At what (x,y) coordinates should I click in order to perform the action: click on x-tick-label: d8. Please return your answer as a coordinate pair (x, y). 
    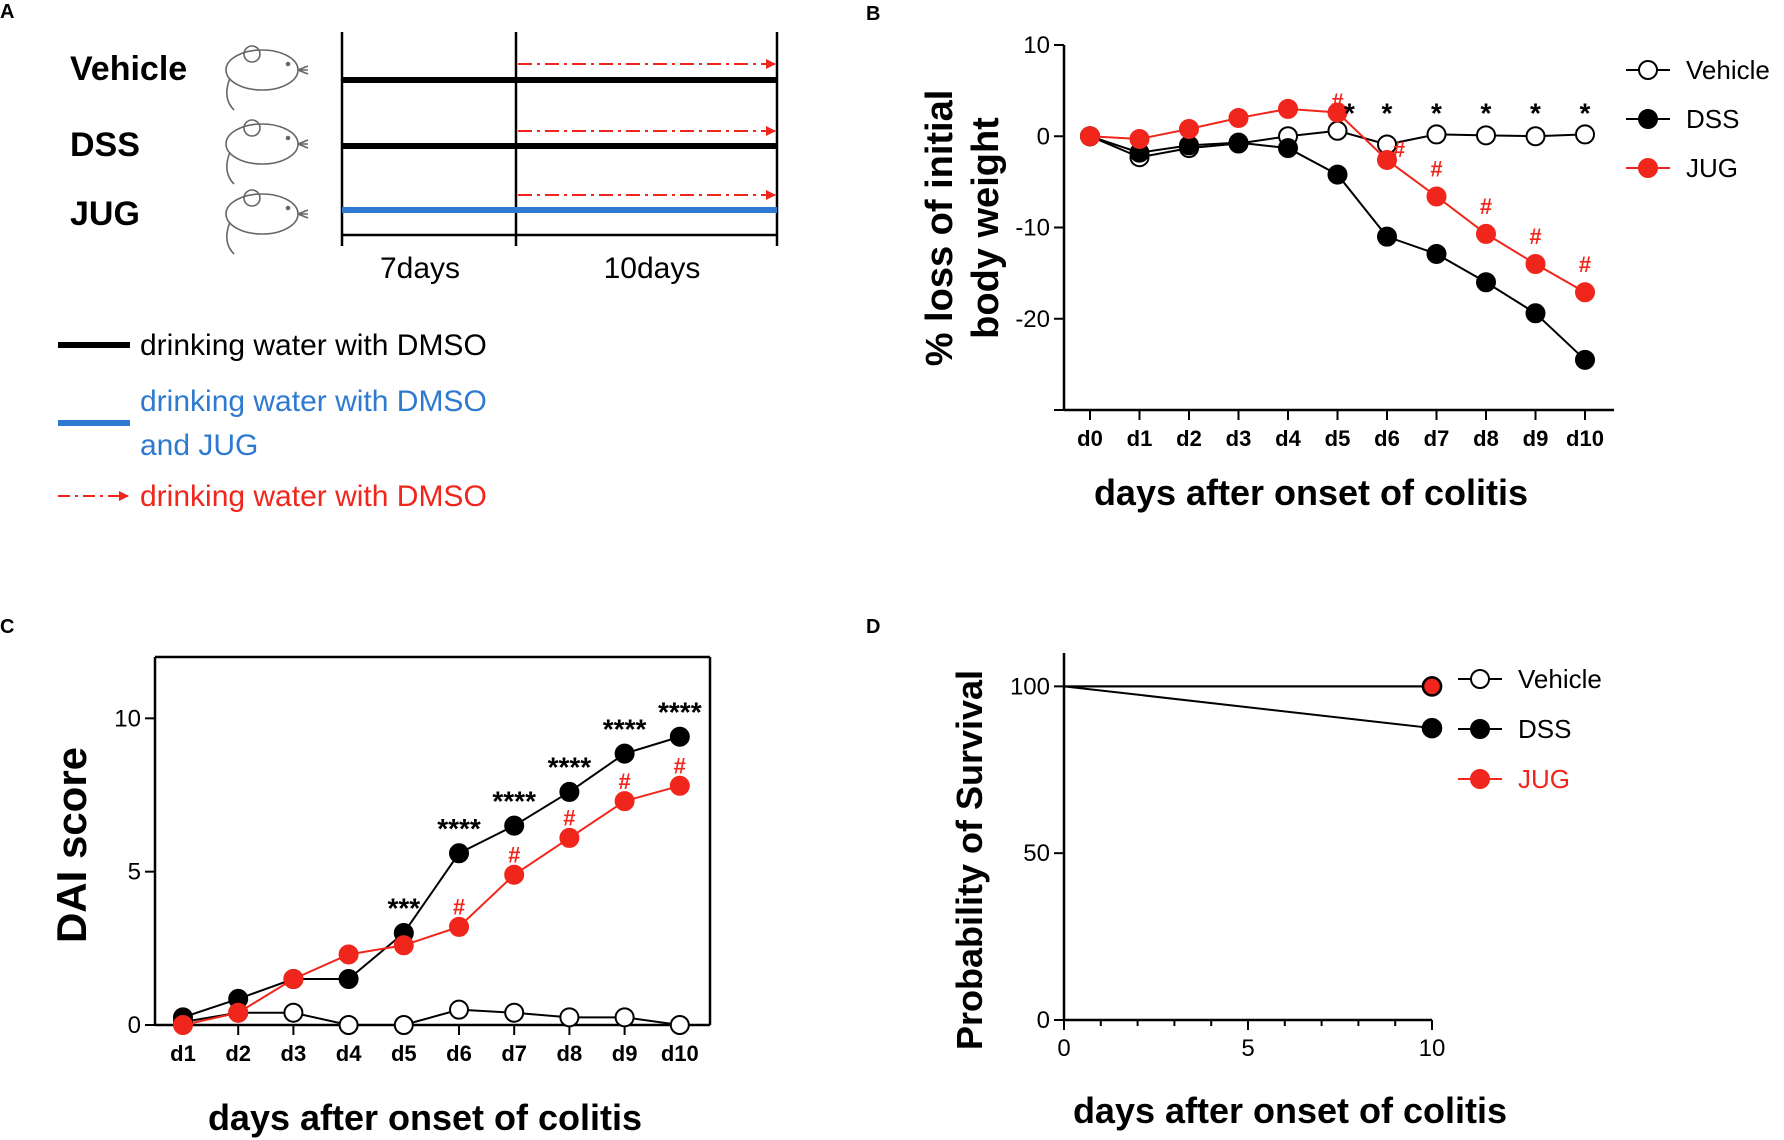
    Looking at the image, I should click on (1486, 438).